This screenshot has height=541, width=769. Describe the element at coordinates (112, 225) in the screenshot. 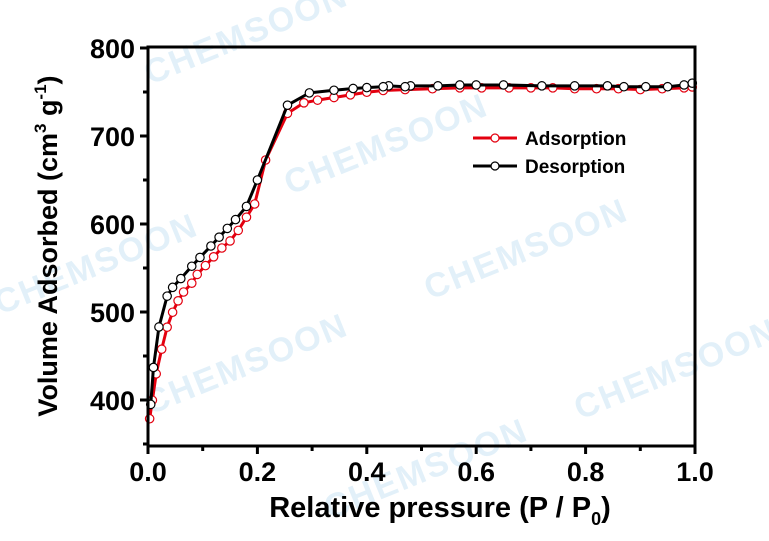

I see `y-tick-label: 600` at that location.